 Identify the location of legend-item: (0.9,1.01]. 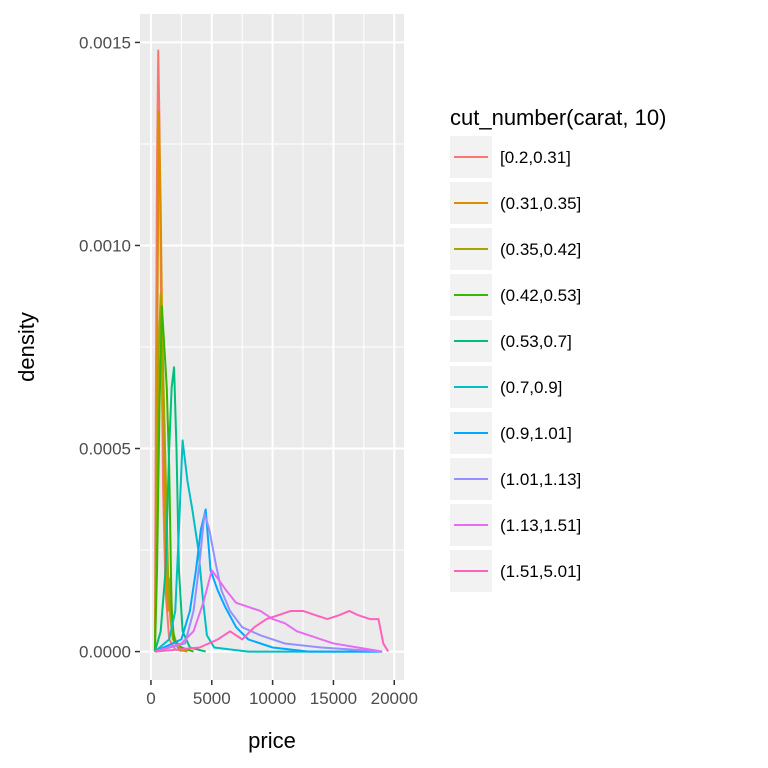
(511, 433).